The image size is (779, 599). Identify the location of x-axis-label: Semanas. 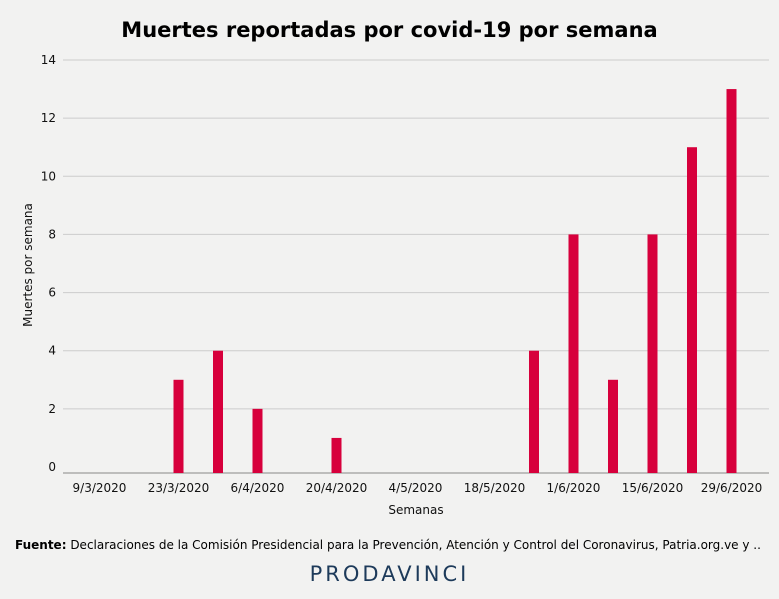
(415, 510).